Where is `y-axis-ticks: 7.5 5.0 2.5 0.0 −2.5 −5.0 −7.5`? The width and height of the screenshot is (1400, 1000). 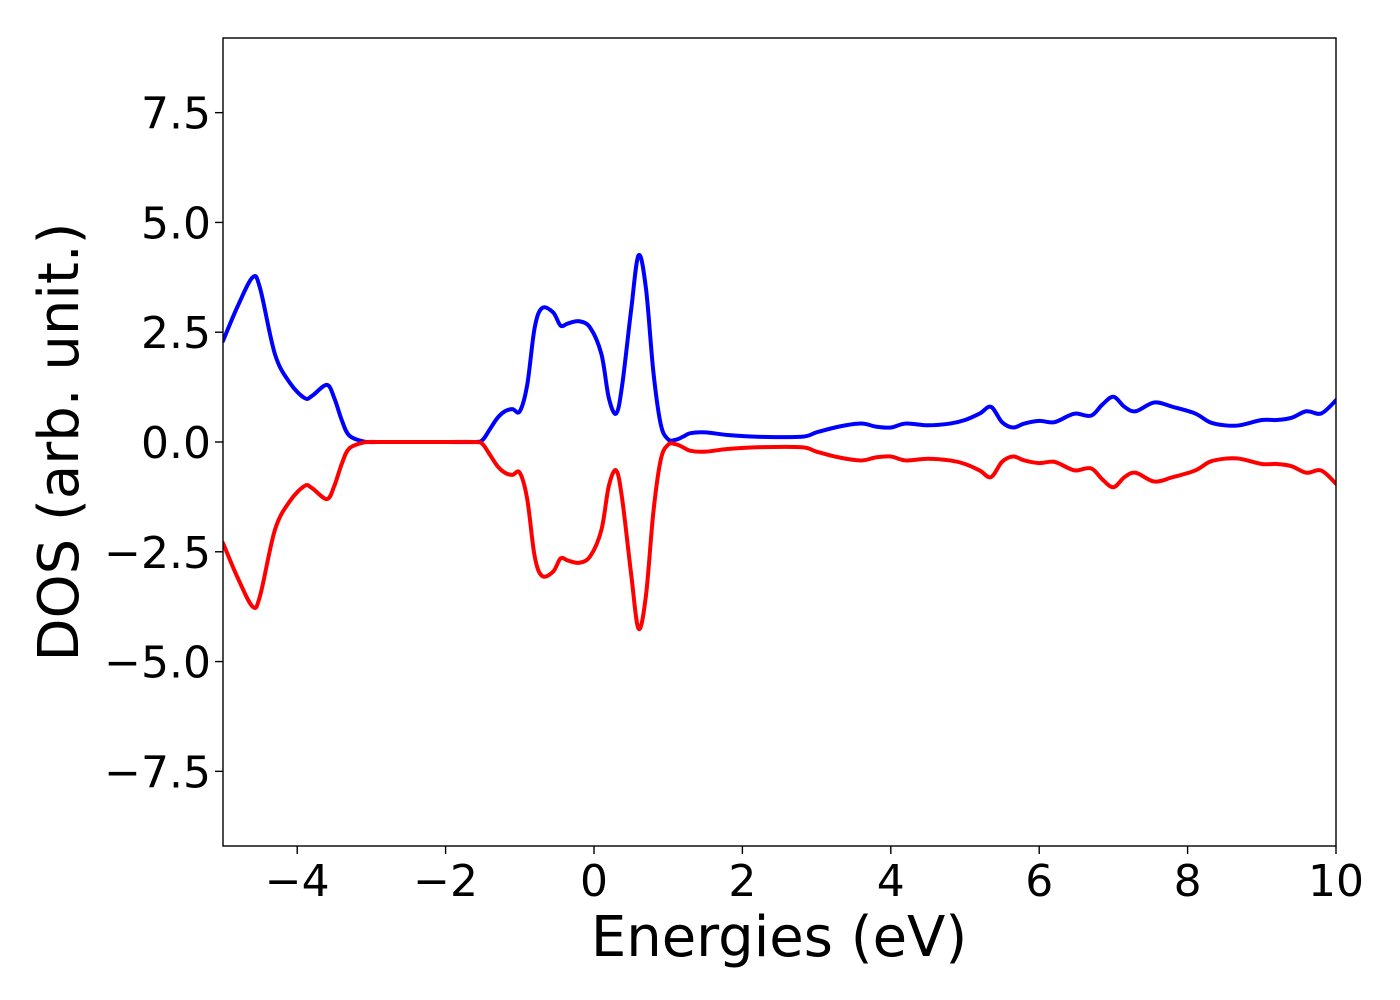 y-axis-ticks: 7.5 5.0 2.5 0.0 −2.5 −5.0 −7.5 is located at coordinates (163, 443).